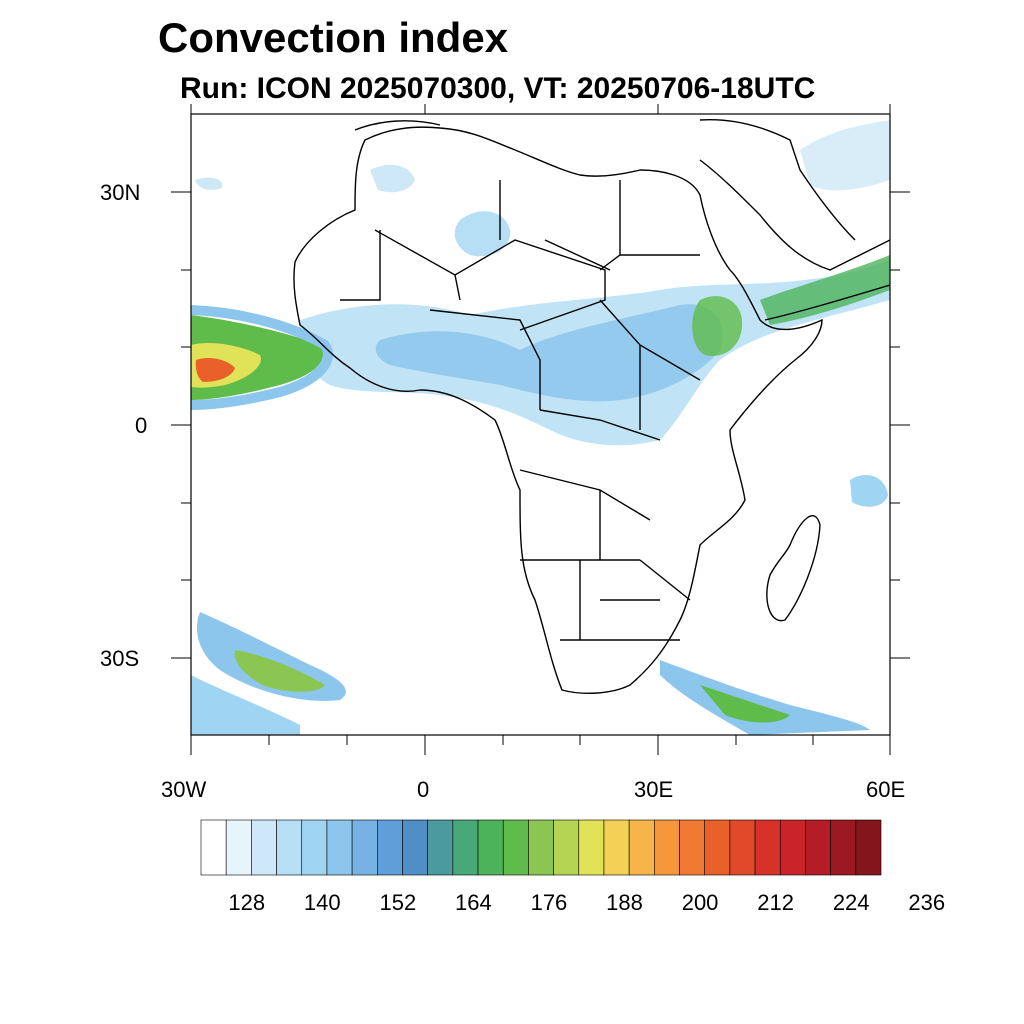 This screenshot has width=1024, height=1024. What do you see at coordinates (322, 902) in the screenshot?
I see `colorbar-tick-label: 140` at bounding box center [322, 902].